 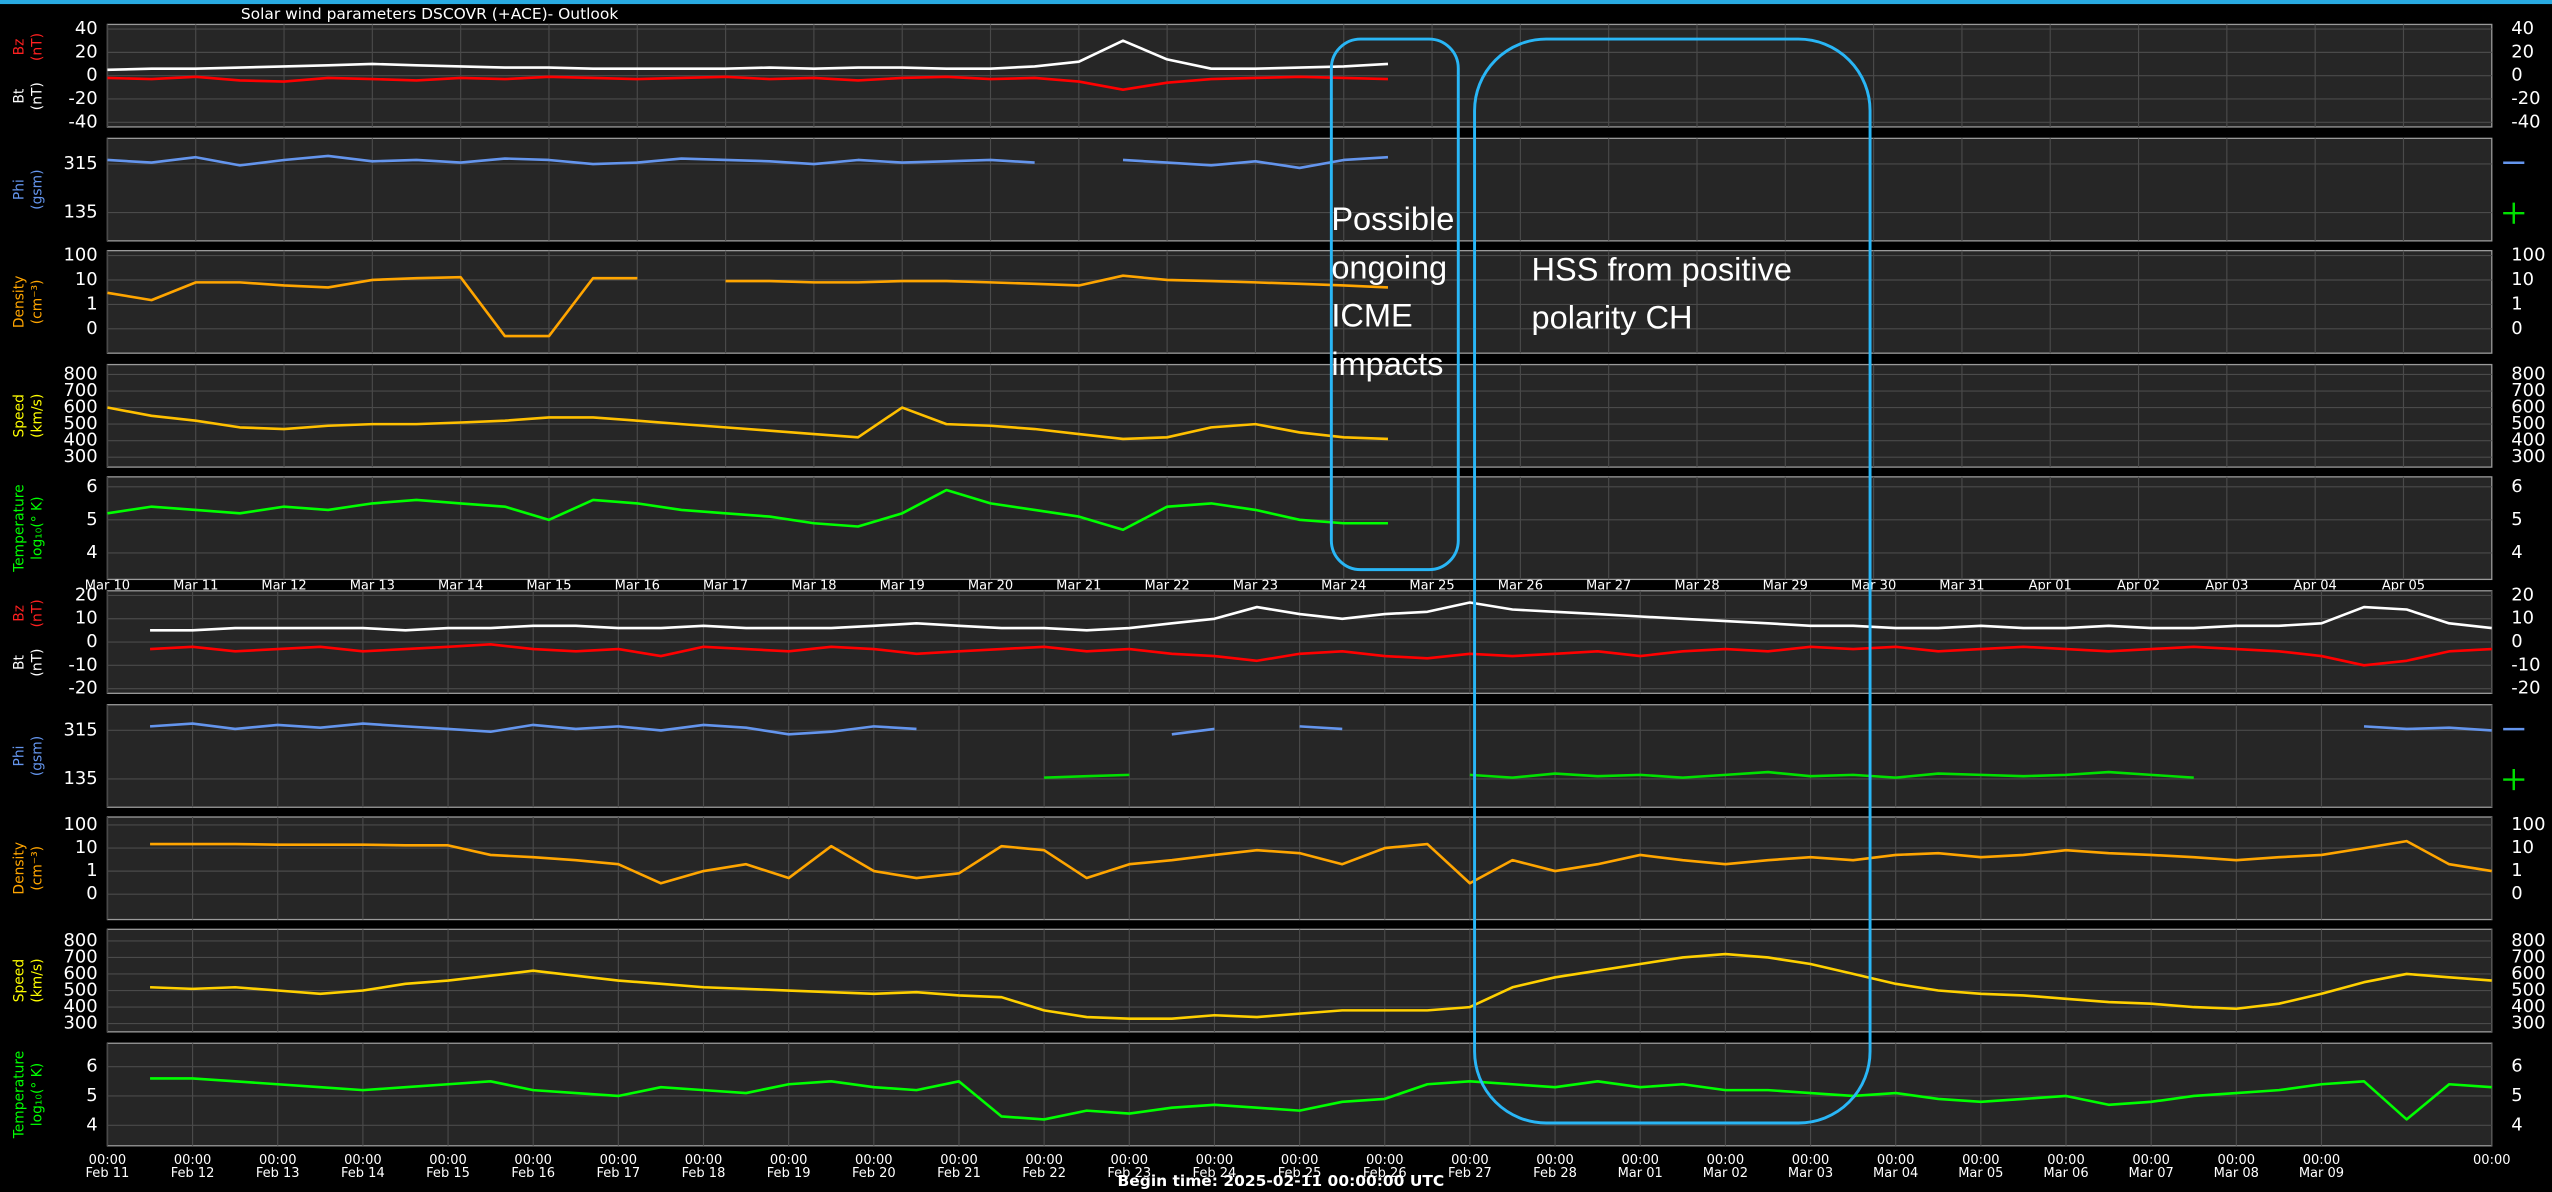 What do you see at coordinates (1672, 581) in the screenshot?
I see `hss-box` at bounding box center [1672, 581].